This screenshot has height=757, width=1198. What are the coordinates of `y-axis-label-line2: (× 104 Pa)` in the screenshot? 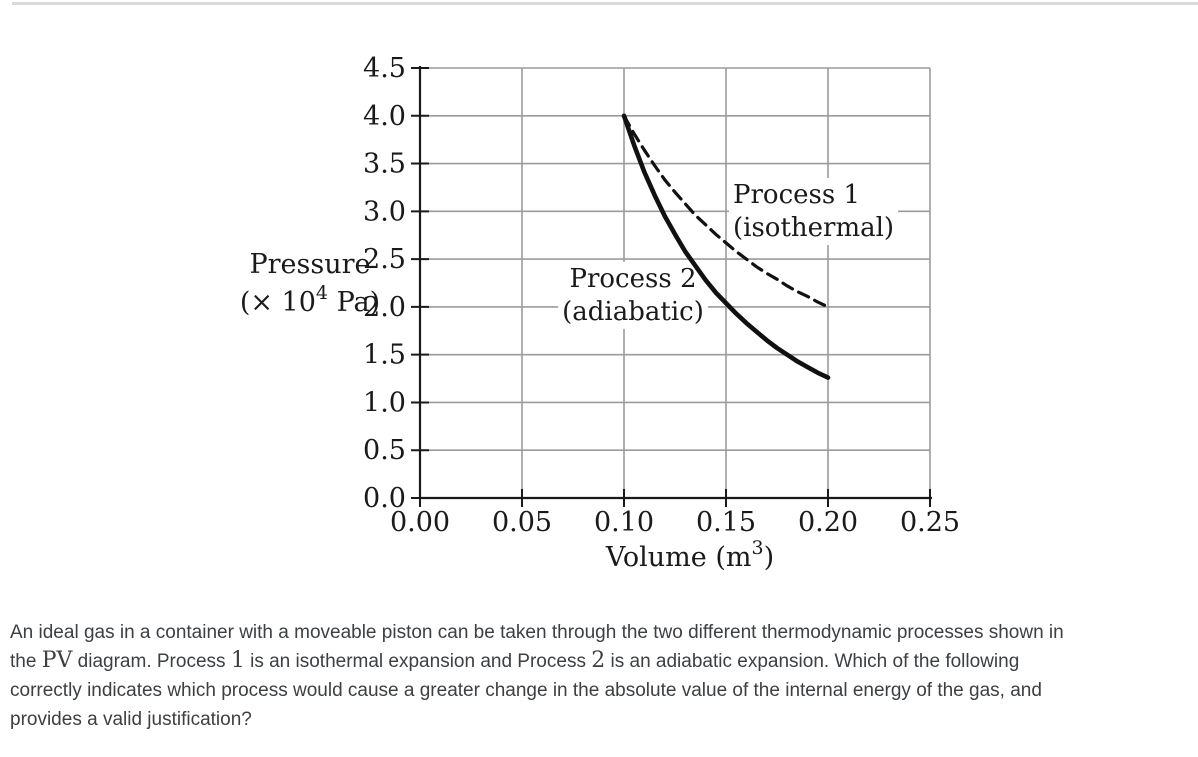 It's located at (310, 300).